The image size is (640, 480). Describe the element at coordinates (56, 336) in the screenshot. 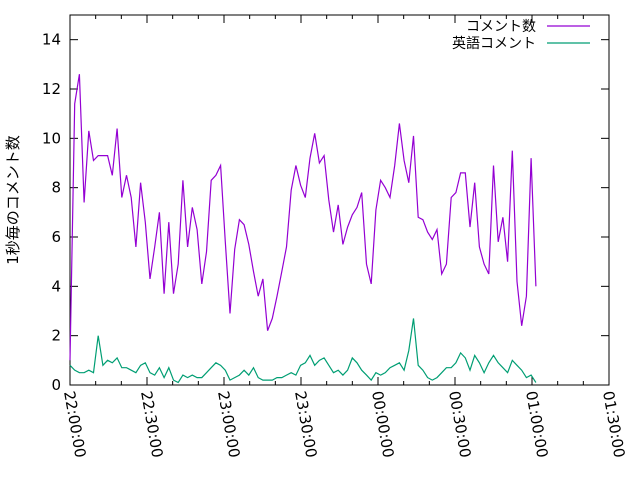

I see `y-tick-label: 2` at that location.